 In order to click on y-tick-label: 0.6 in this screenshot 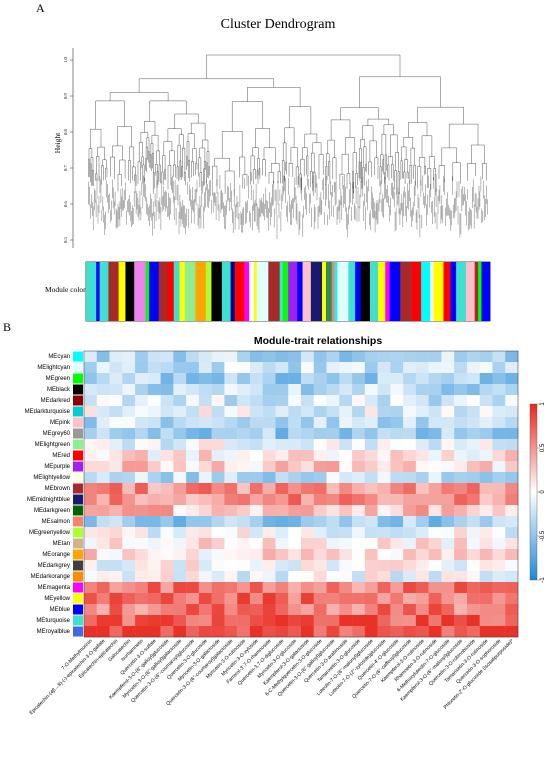, I will do `click(65, 203)`.